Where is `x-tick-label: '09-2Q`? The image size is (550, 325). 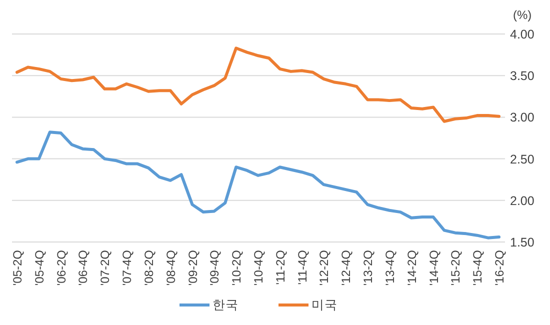
x-tick-label: '09-2Q is located at coordinates (193, 268).